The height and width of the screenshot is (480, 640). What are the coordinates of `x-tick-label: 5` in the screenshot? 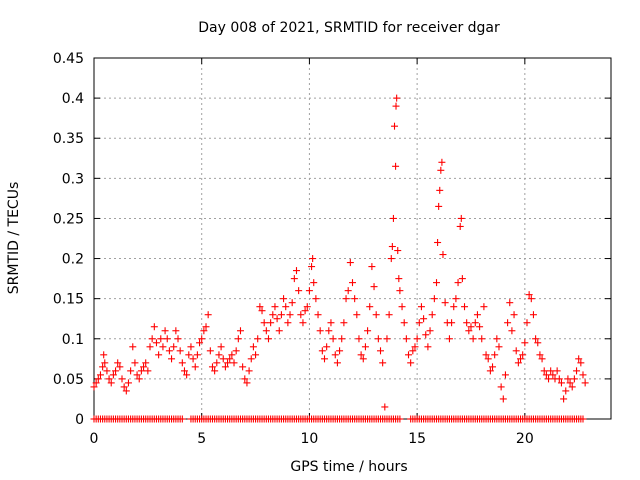 It's located at (201, 439).